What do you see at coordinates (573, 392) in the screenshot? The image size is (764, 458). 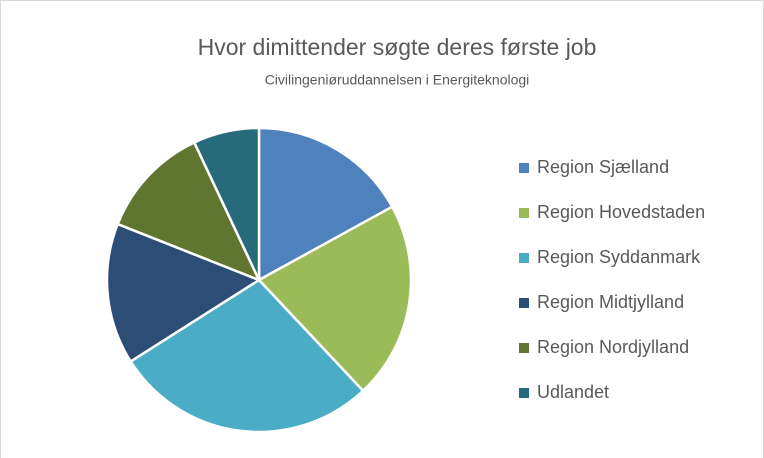 I see `legend-label: Udlandet` at bounding box center [573, 392].